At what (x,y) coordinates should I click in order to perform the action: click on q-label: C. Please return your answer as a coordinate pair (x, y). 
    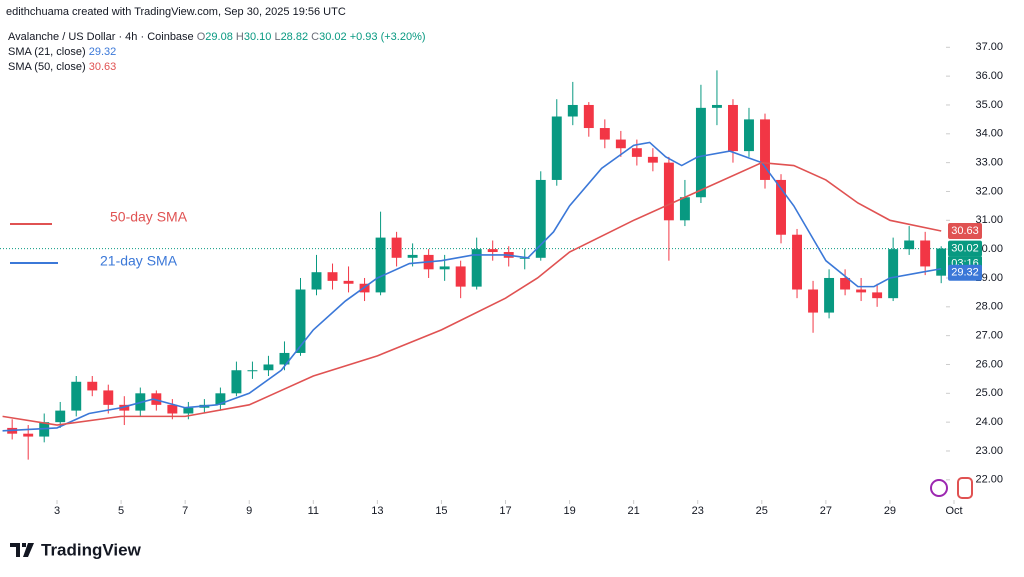
    Looking at the image, I should click on (315, 37).